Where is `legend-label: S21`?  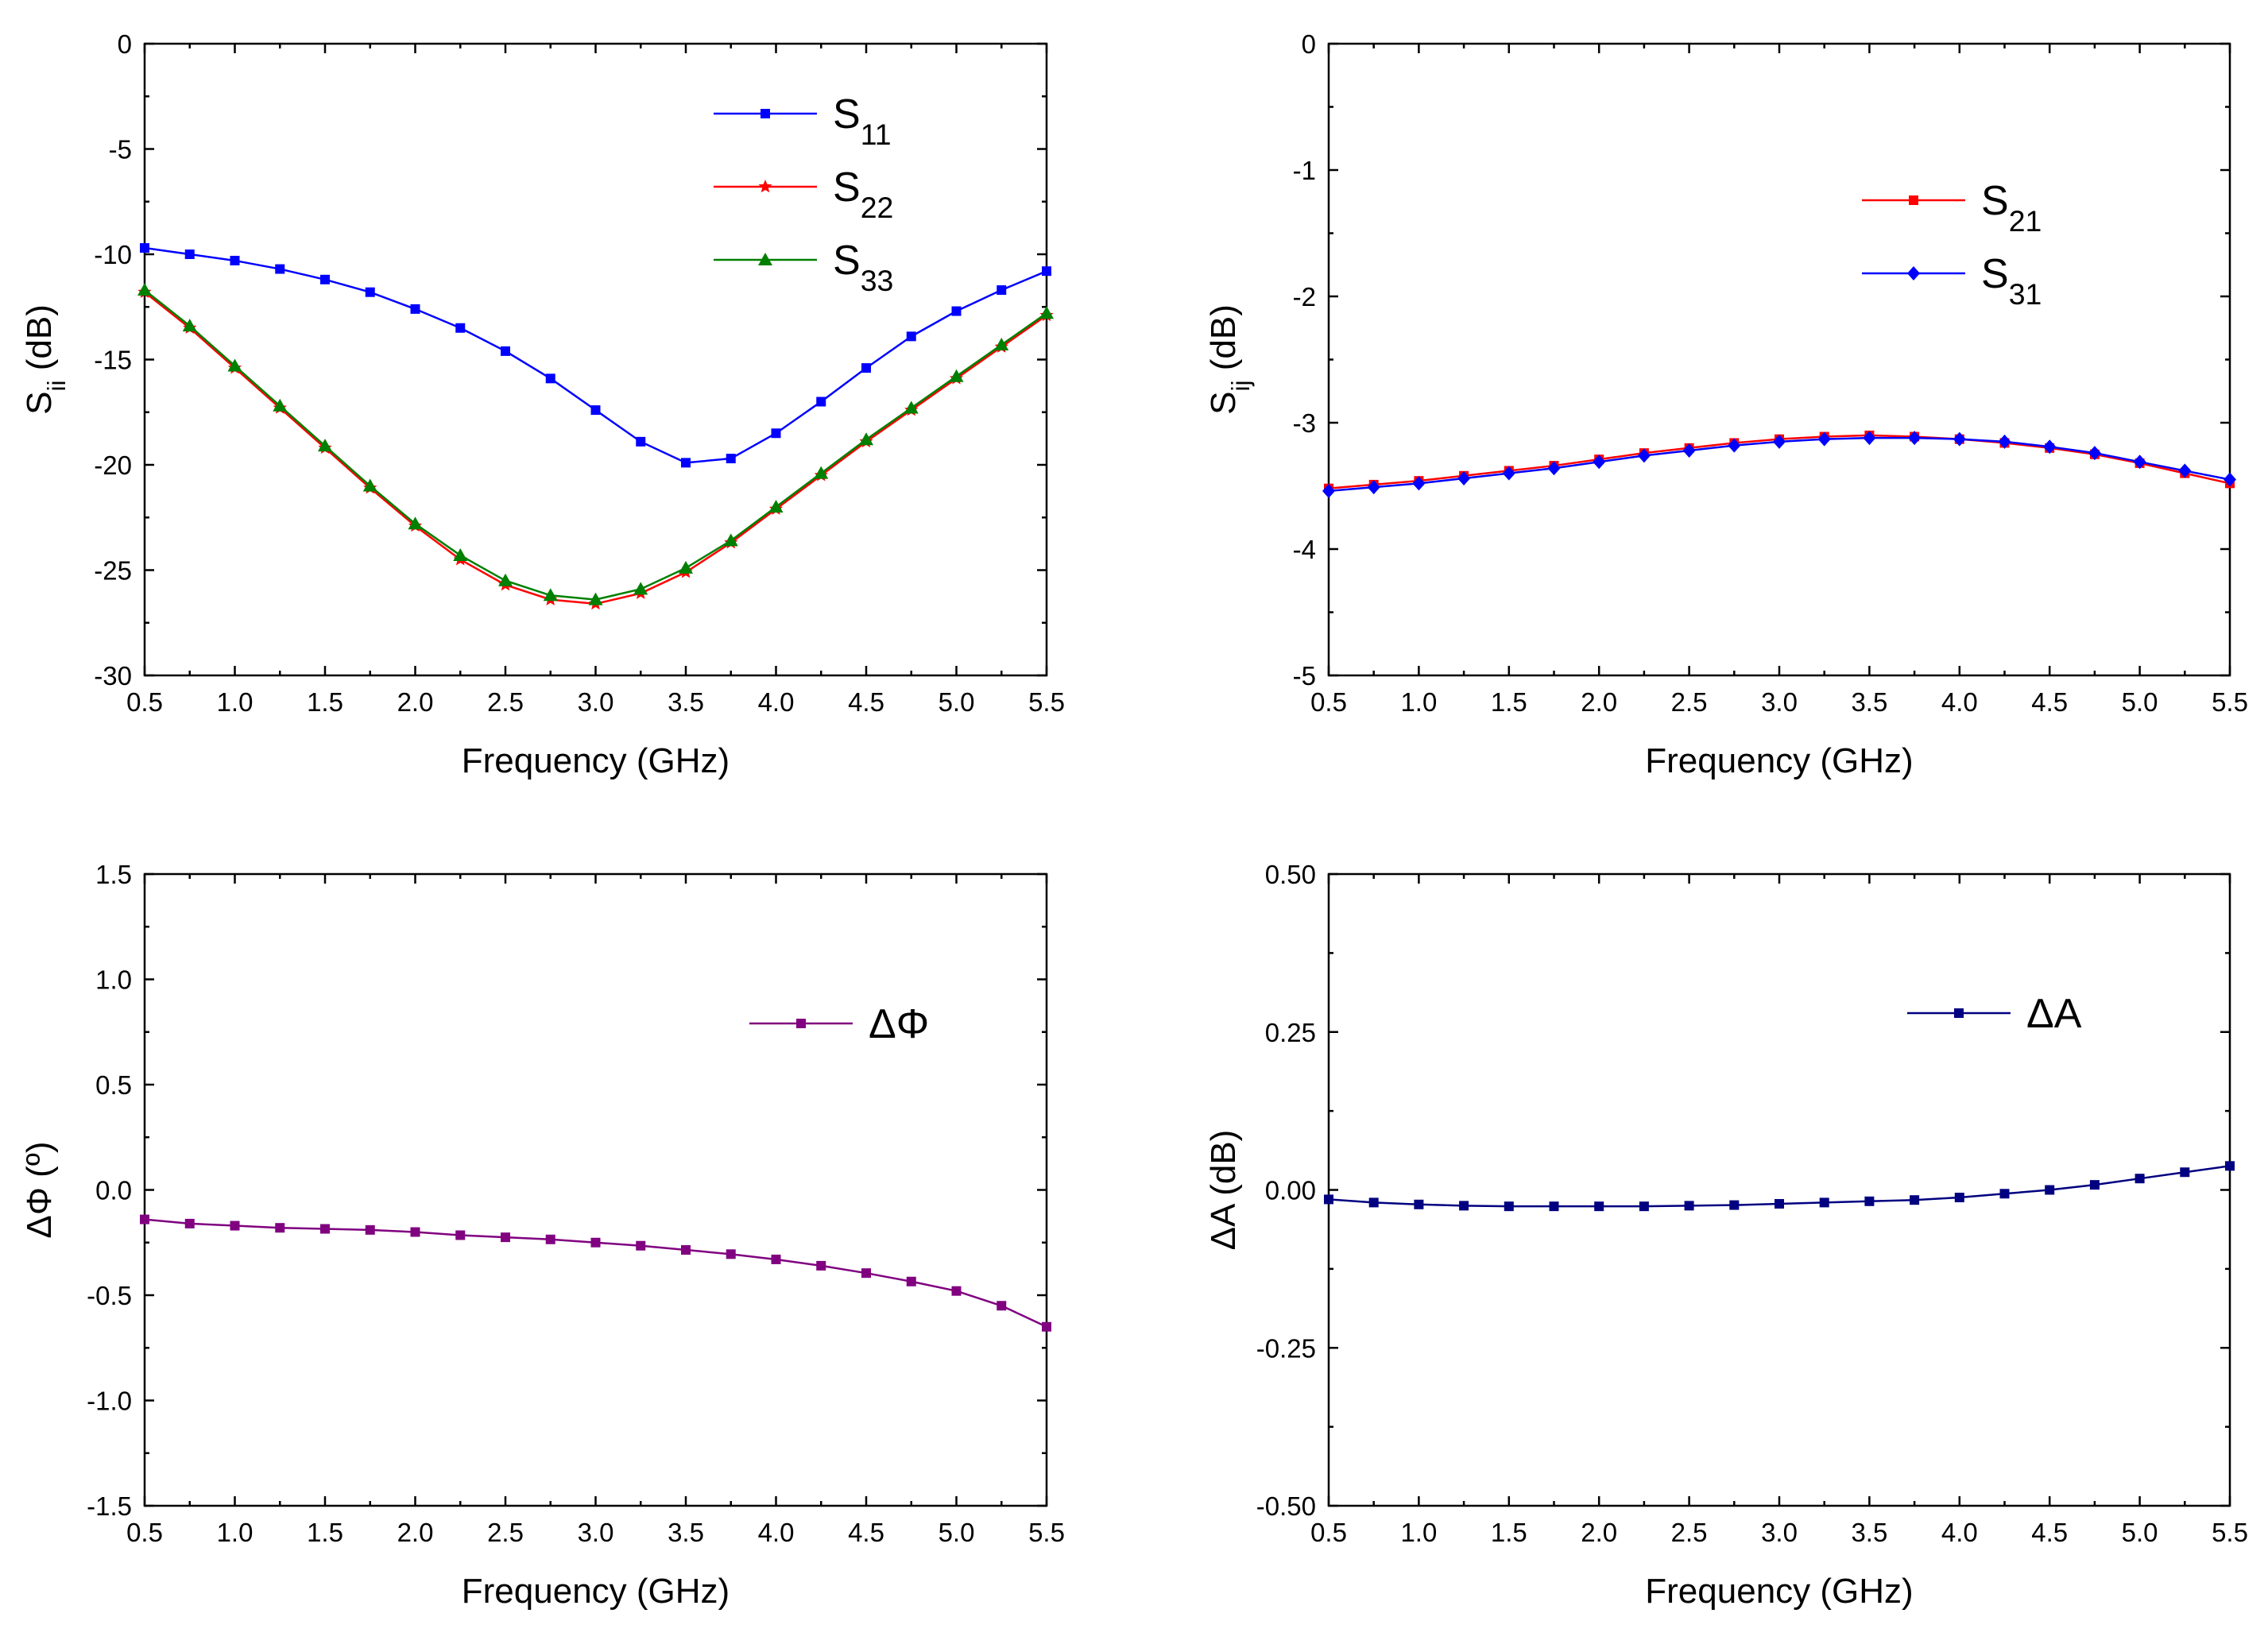
legend-label: S21 is located at coordinates (2012, 208).